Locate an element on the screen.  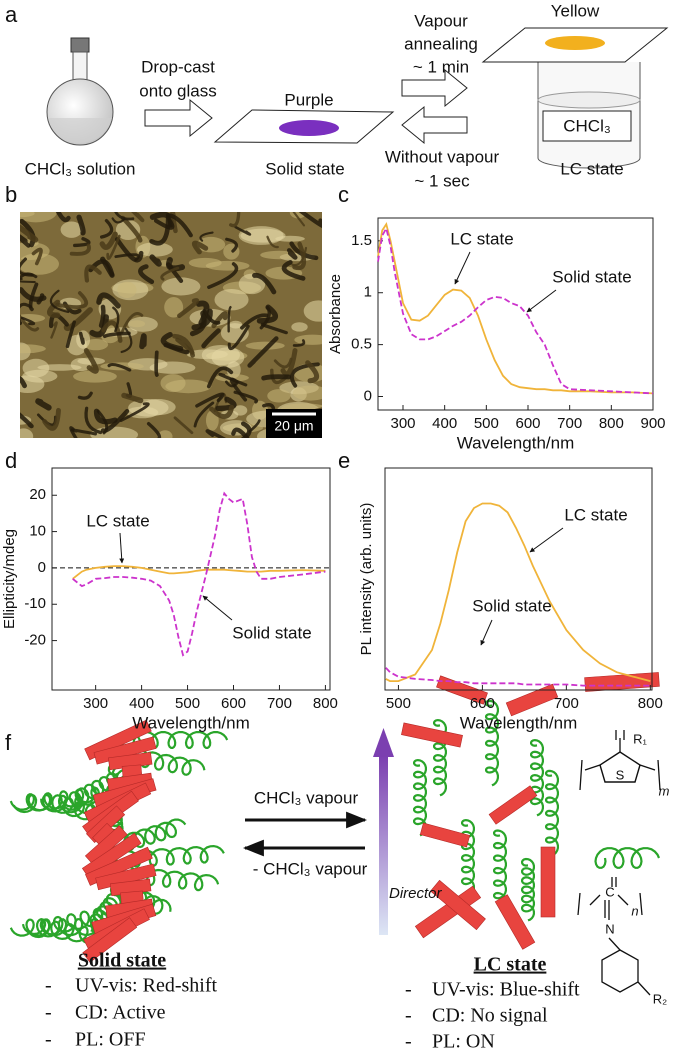
vial-liquid is located at coordinates (589, 100).